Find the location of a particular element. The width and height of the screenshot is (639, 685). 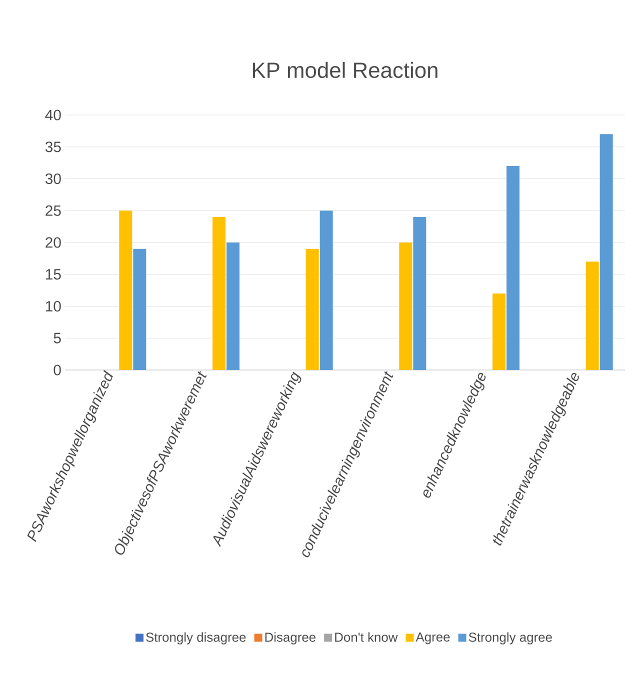

y-tick-label: 35 is located at coordinates (53, 147).